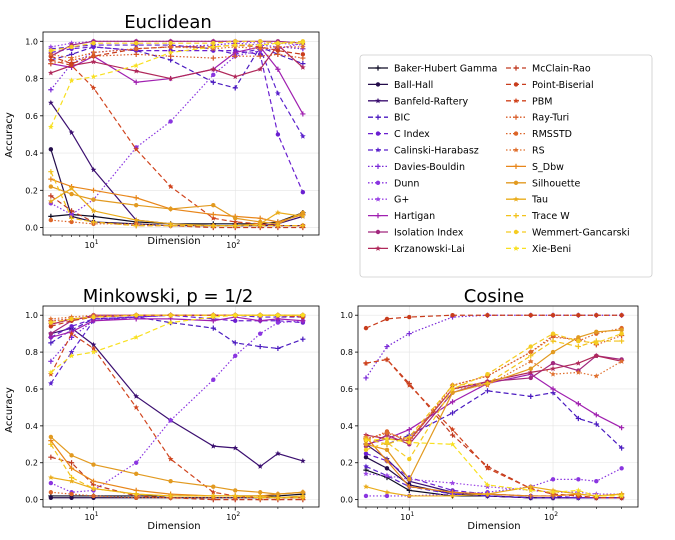 The image size is (675, 540). What do you see at coordinates (538, 249) in the screenshot?
I see `legend-entry: Xie-Beni` at bounding box center [538, 249].